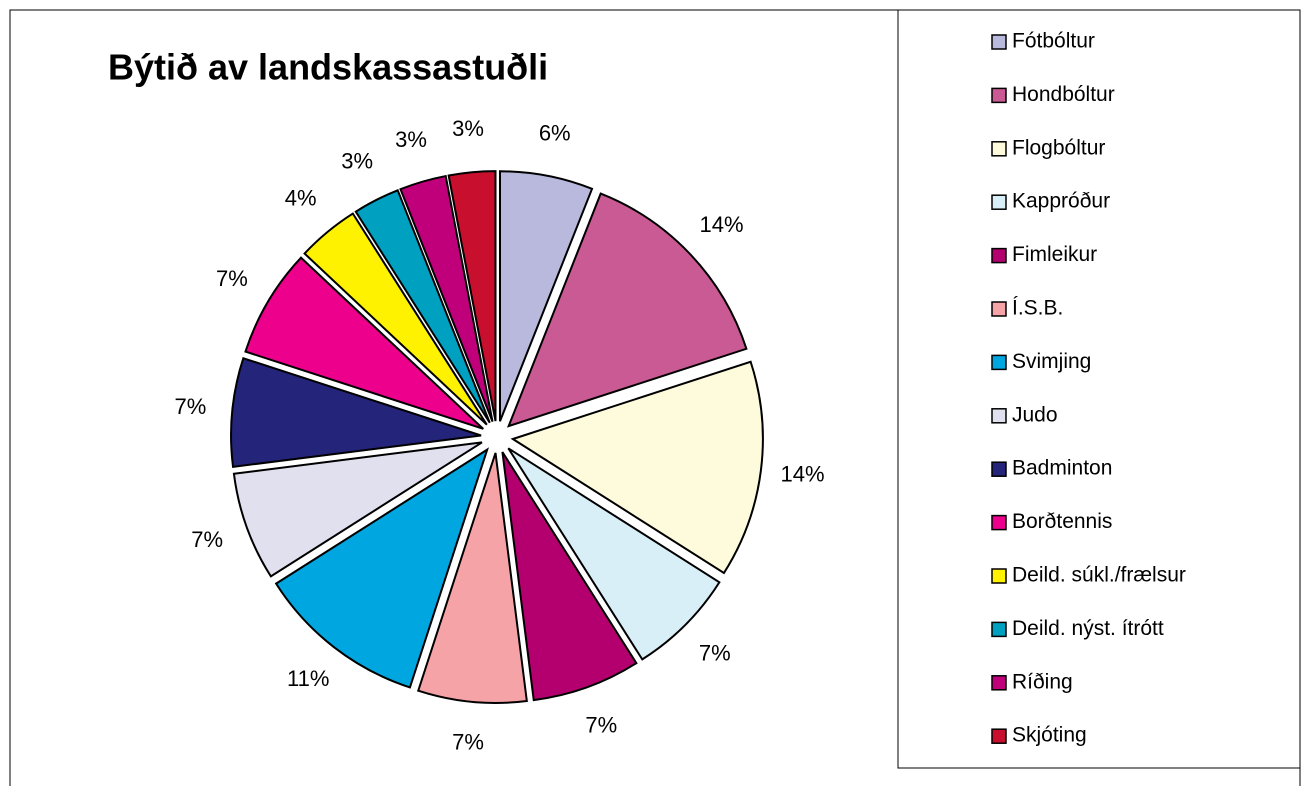  Describe the element at coordinates (301, 197) in the screenshot. I see `data-label: 4%` at that location.